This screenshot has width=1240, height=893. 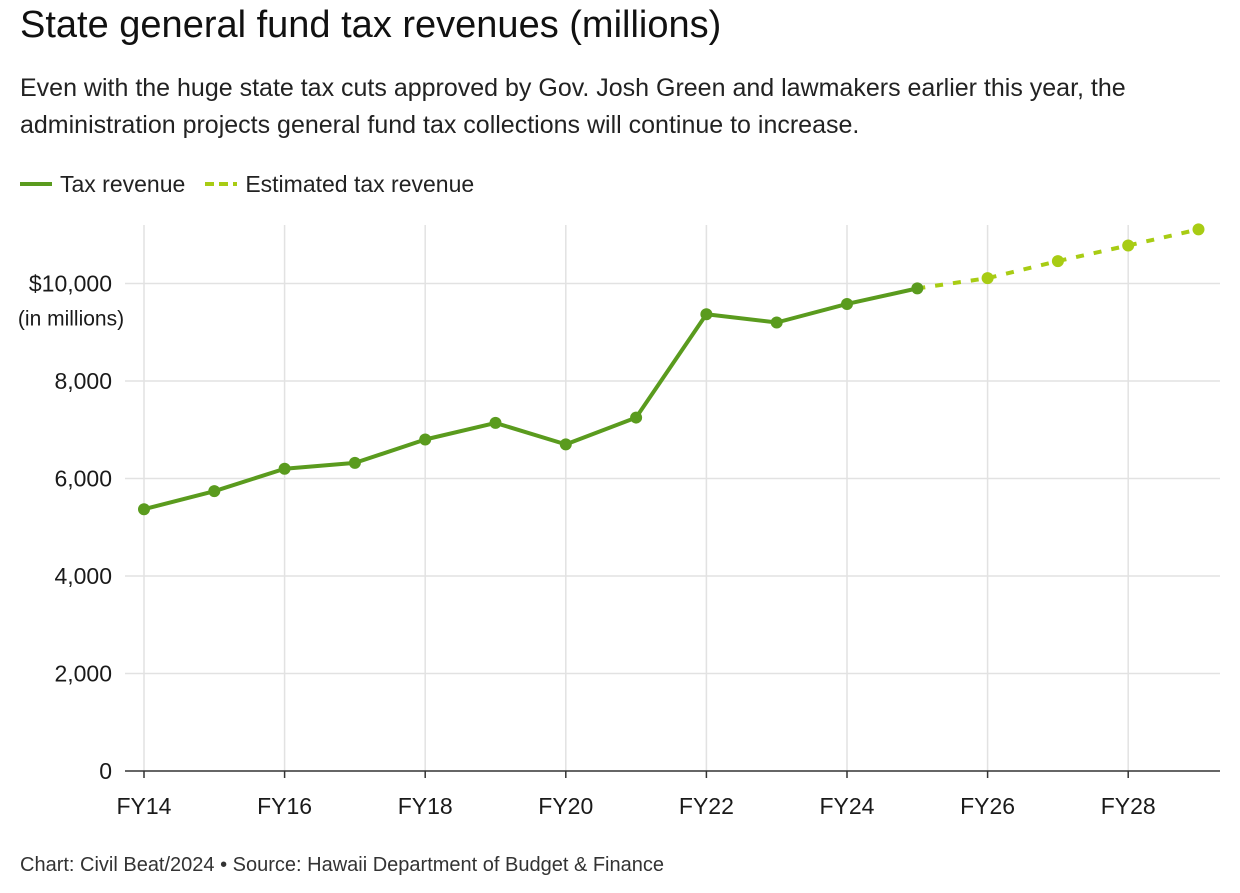 I want to click on y-tick-label: 8,000, so click(x=83, y=381).